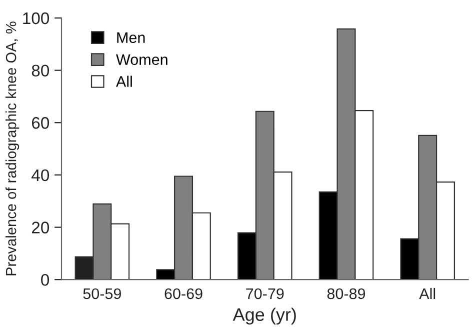 This screenshot has height=327, width=473. Describe the element at coordinates (124, 81) in the screenshot. I see `legend-label: All` at that location.